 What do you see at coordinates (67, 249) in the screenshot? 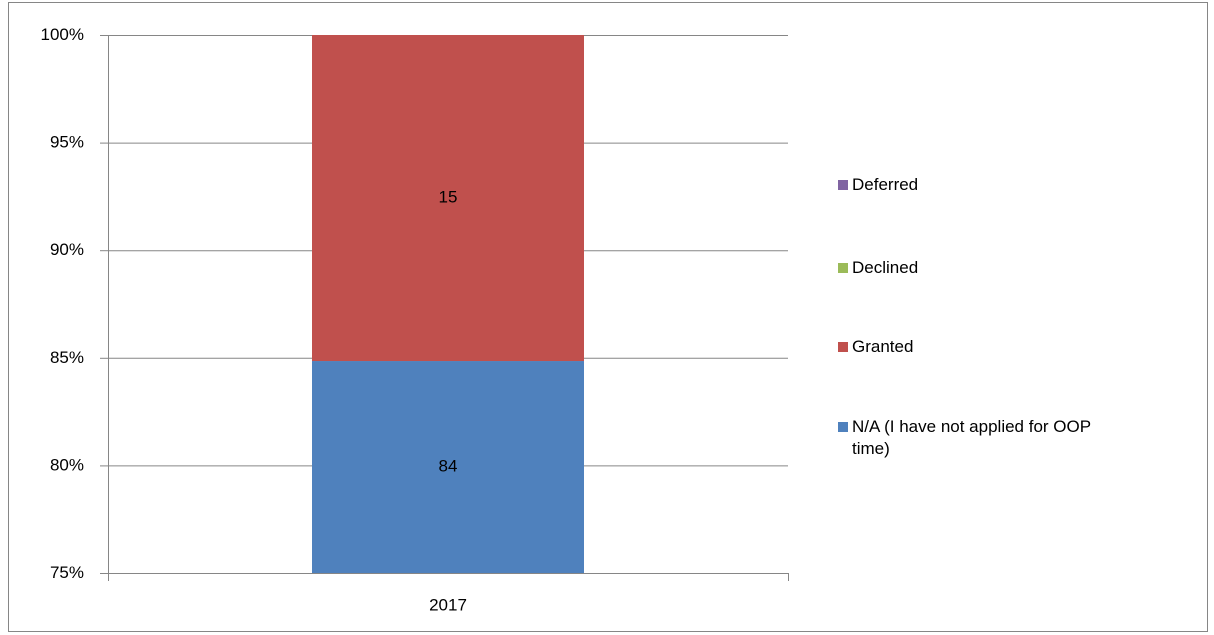
I see `y-tick-label: 90%` at bounding box center [67, 249].